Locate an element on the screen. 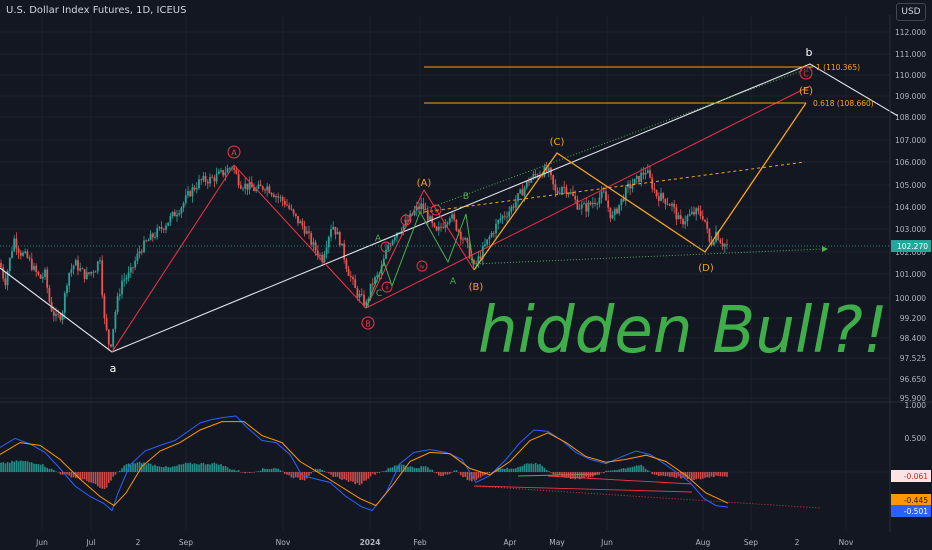 The height and width of the screenshot is (550, 932). macd-signal-value: -0.445 is located at coordinates (916, 500).